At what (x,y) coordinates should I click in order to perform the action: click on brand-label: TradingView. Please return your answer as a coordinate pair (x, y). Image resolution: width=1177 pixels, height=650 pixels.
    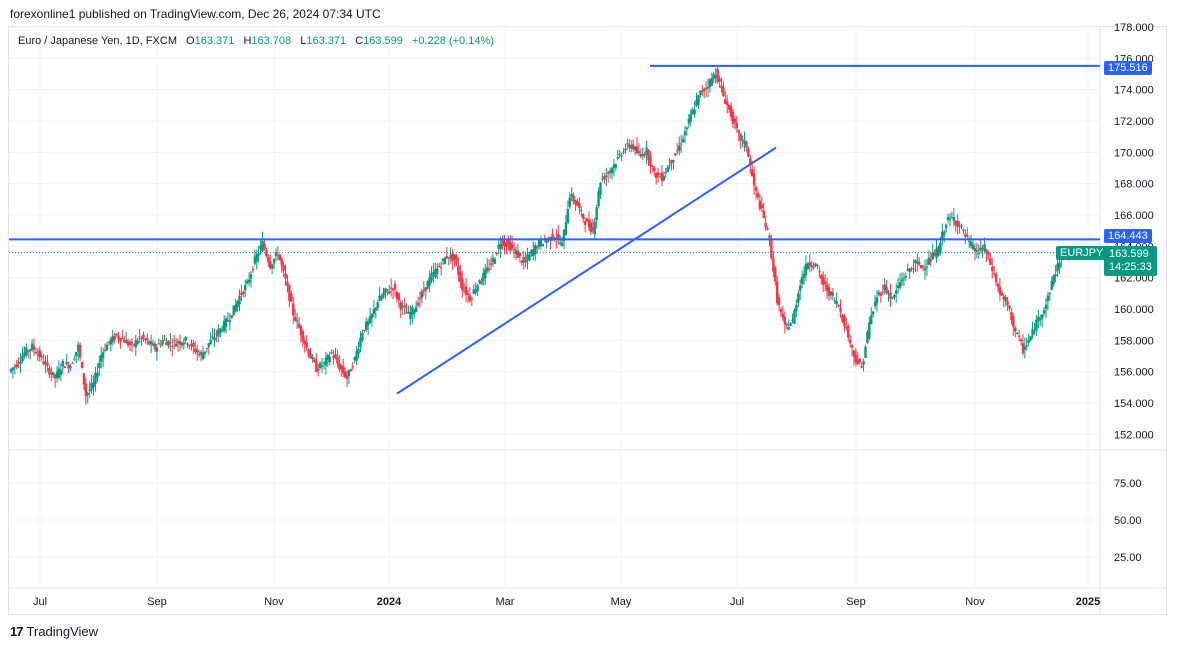
    Looking at the image, I should click on (62, 631).